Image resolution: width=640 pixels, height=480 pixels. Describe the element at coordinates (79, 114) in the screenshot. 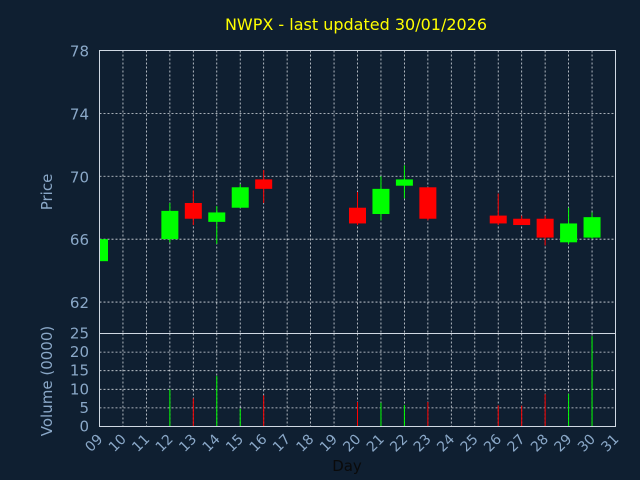

I see `price-tick-label: 74` at that location.